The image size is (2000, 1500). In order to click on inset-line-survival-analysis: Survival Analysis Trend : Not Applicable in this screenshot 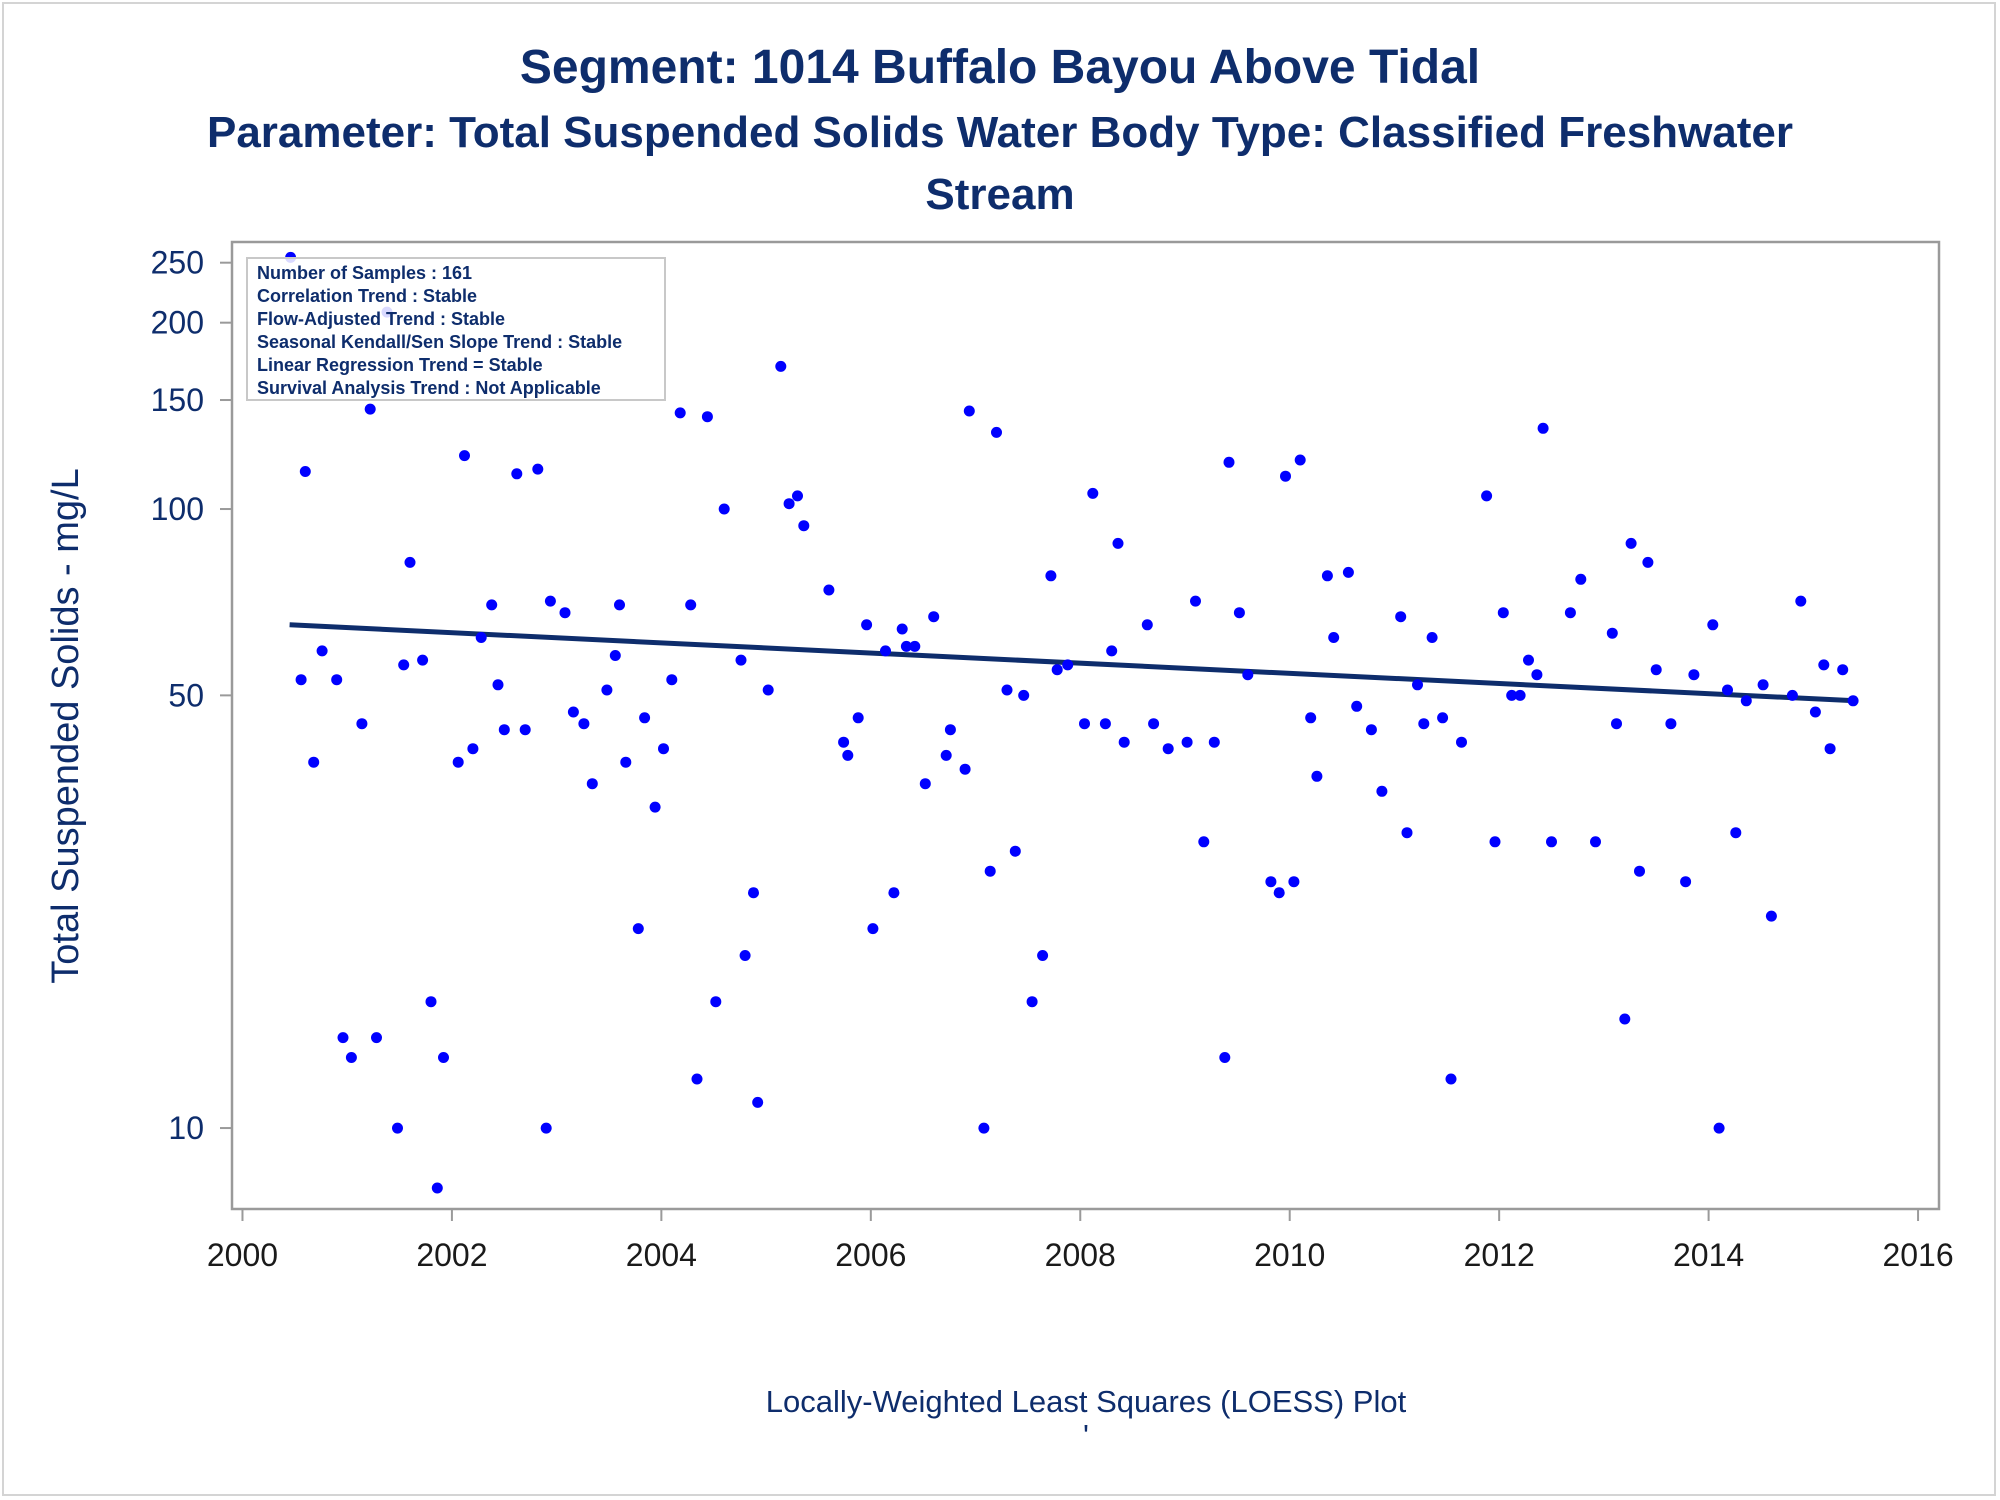, I will do `click(429, 388)`.